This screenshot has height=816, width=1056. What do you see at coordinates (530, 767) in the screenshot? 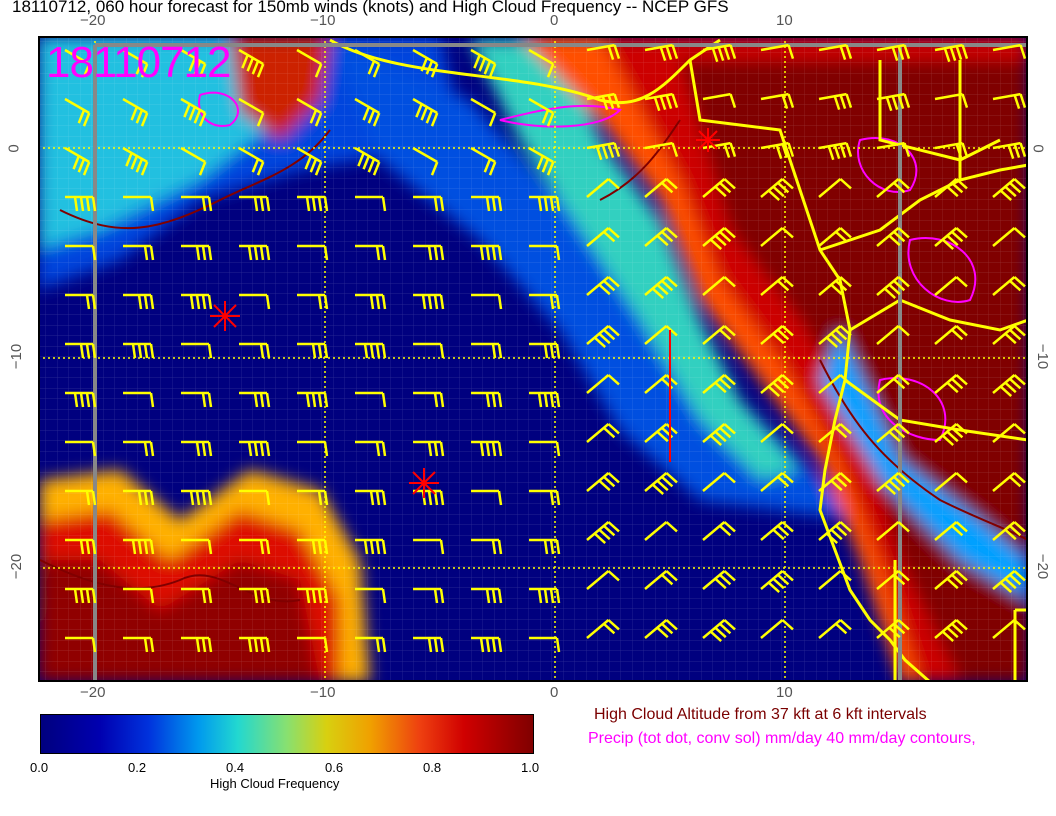
I see `colorbar-tick: 1.0` at bounding box center [530, 767].